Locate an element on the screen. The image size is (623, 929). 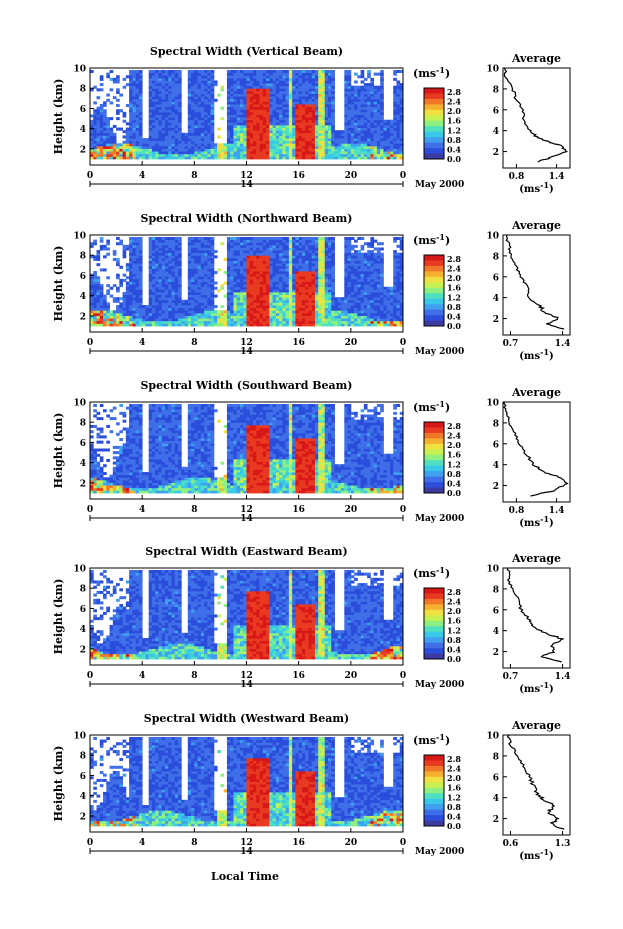
profile-y-tick-label: 10 is located at coordinates (492, 70).